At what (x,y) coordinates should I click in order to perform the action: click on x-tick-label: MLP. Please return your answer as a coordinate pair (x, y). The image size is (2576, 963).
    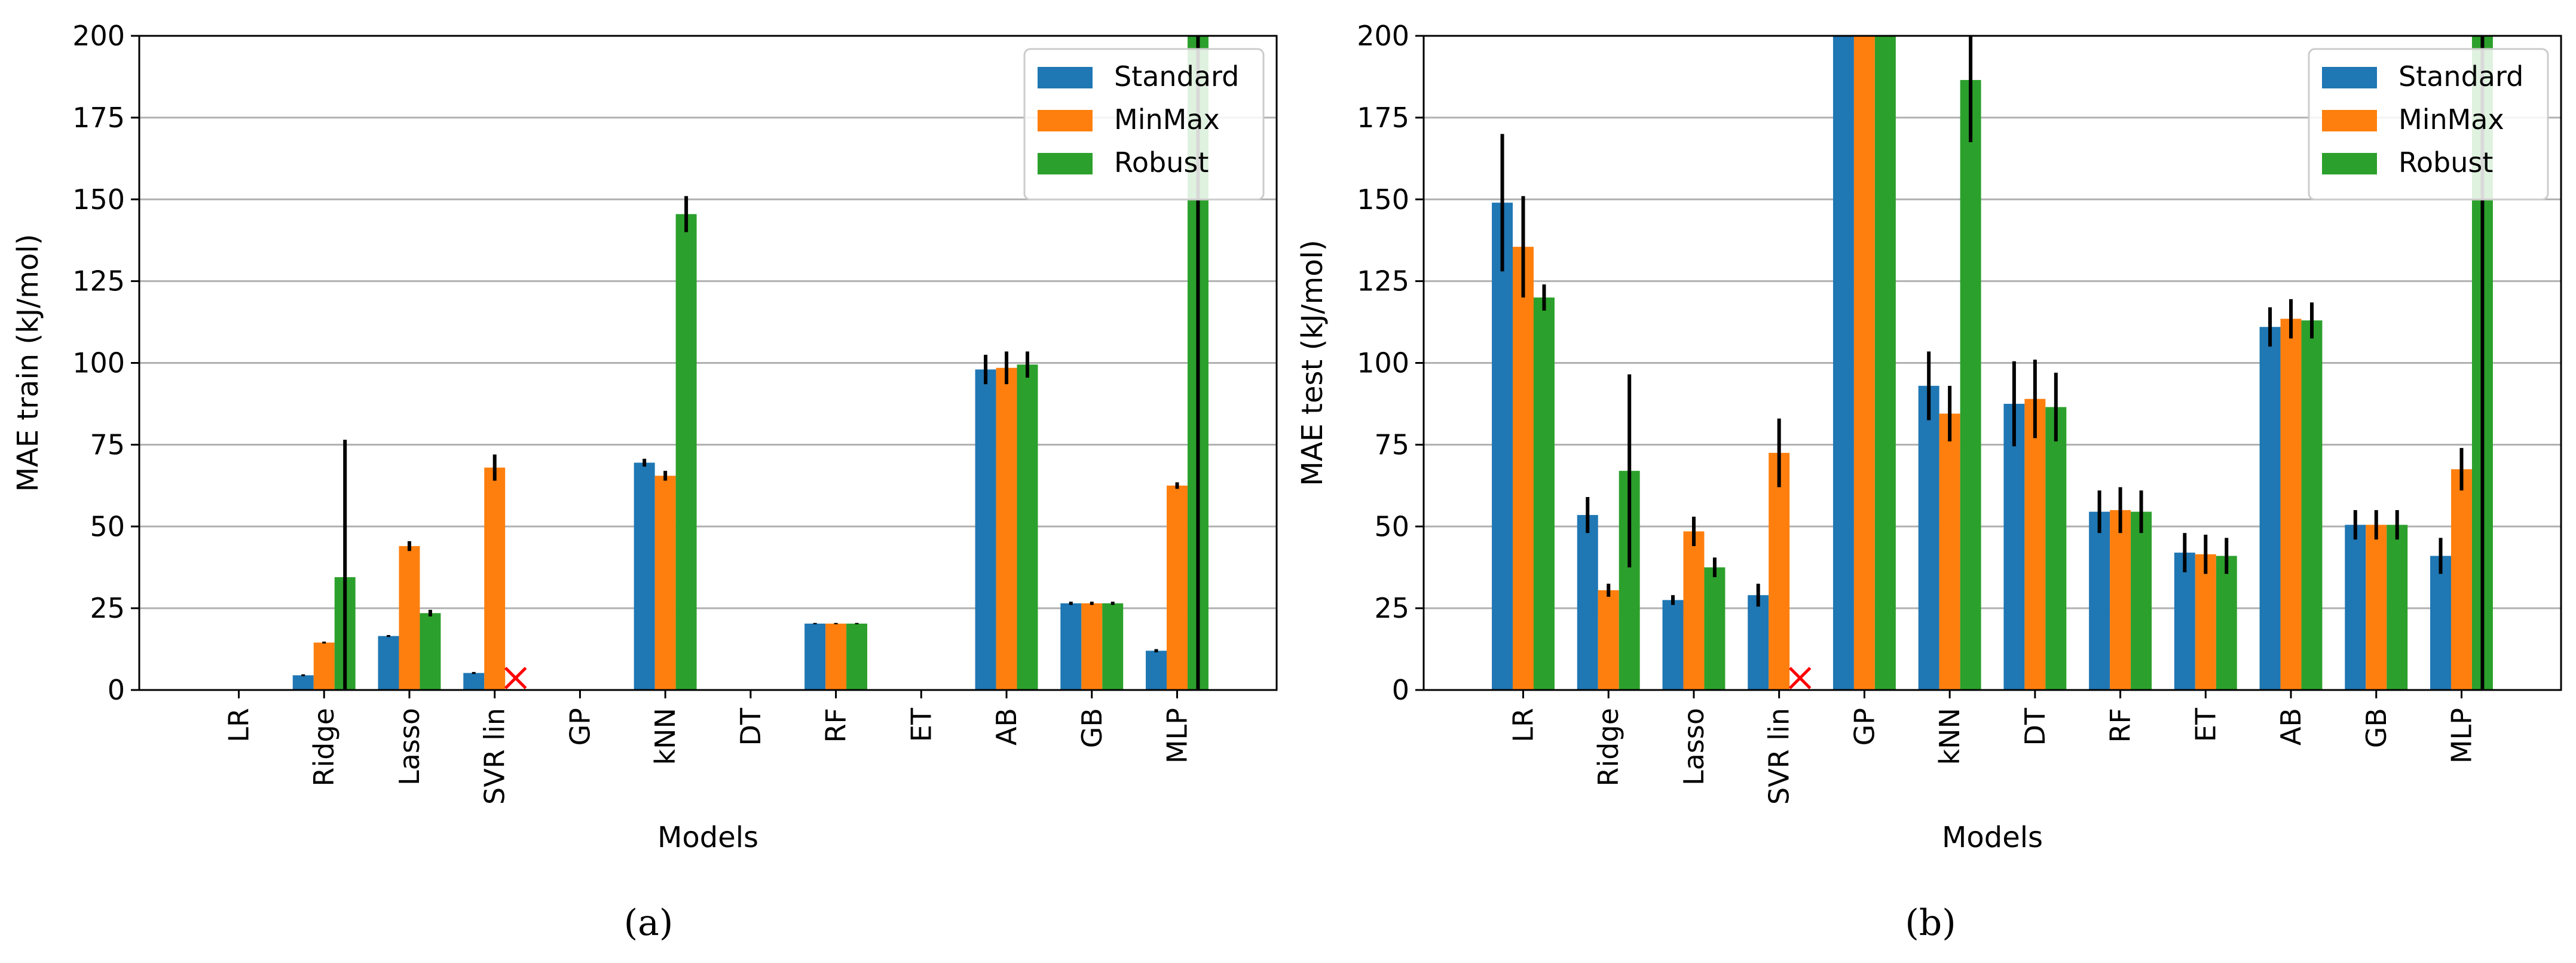
    Looking at the image, I should click on (1177, 735).